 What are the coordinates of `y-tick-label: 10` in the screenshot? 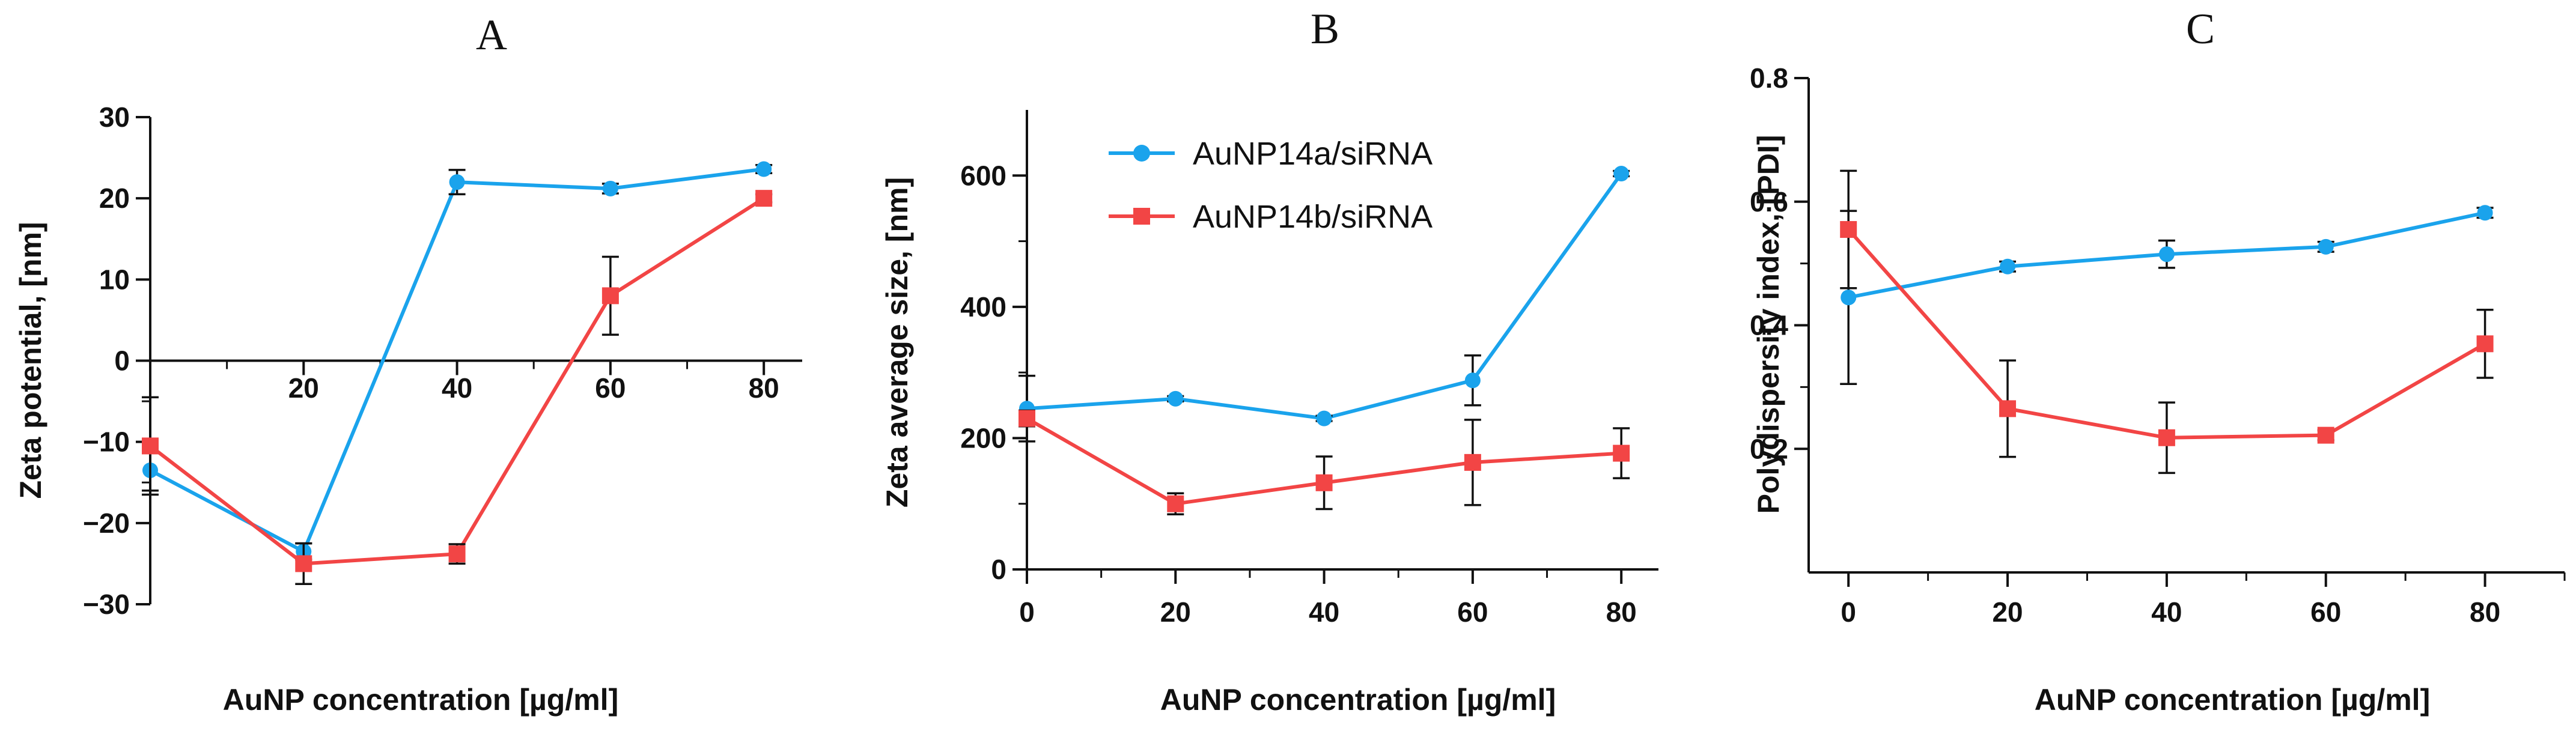 It's located at (114, 279).